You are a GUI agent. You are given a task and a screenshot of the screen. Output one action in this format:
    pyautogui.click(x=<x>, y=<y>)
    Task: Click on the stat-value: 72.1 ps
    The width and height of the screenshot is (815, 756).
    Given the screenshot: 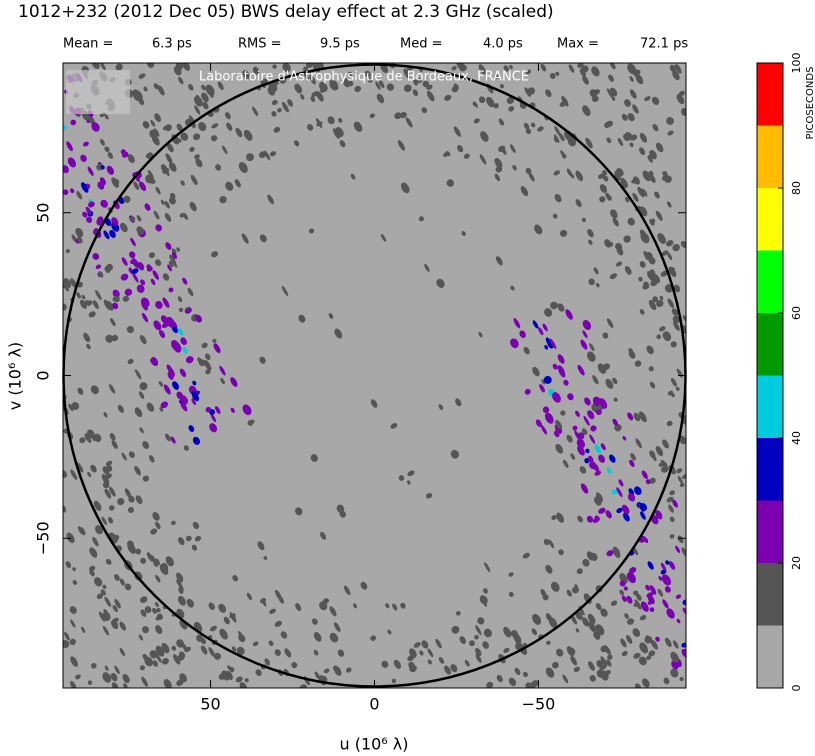 What is the action you would take?
    pyautogui.click(x=664, y=44)
    